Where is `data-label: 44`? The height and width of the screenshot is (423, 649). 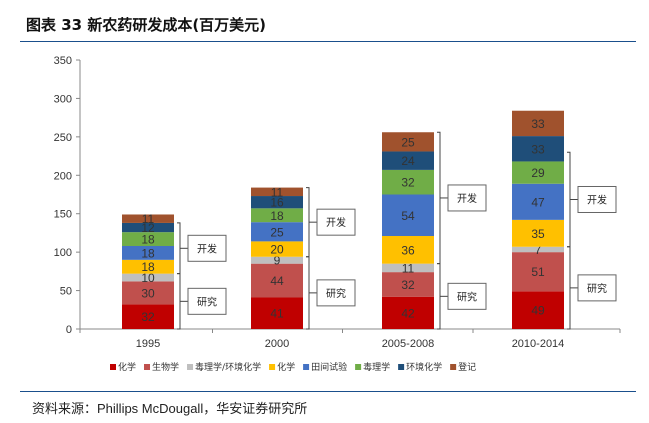
data-label: 44 is located at coordinates (277, 281).